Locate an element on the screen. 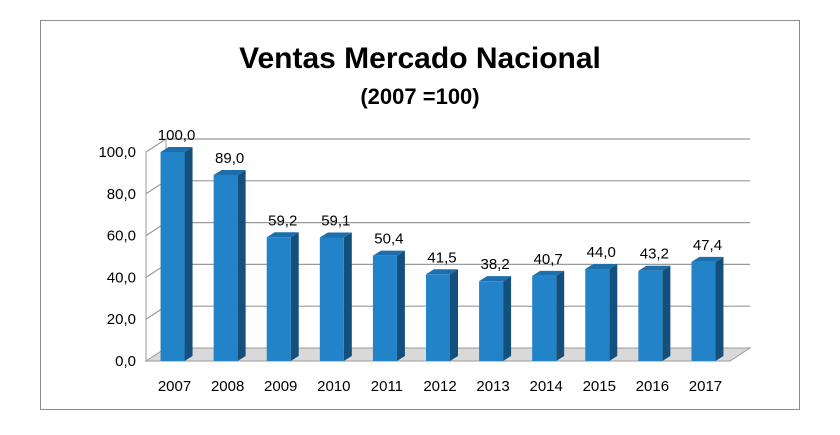 The image size is (840, 435). y-tick-label: 80,0 is located at coordinates (121, 194).